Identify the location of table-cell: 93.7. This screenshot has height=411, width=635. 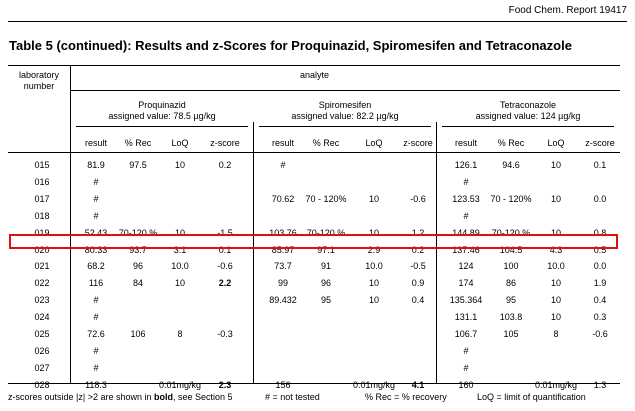
(138, 249).